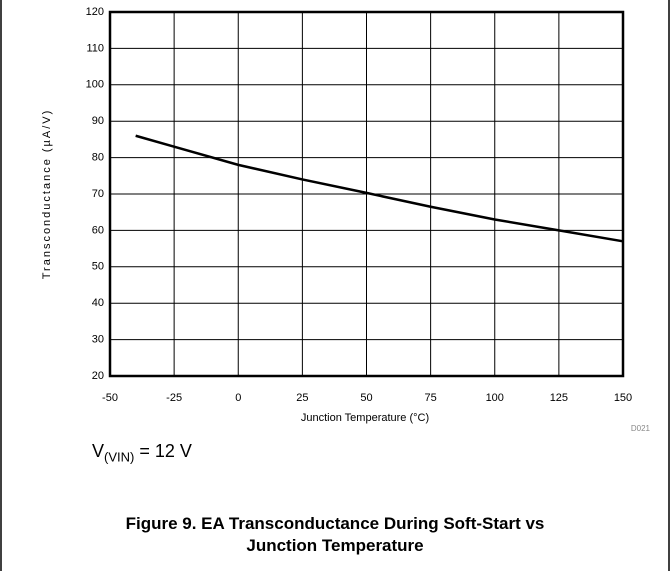 The width and height of the screenshot is (671, 571). I want to click on y-tick-label: 60, so click(98, 230).